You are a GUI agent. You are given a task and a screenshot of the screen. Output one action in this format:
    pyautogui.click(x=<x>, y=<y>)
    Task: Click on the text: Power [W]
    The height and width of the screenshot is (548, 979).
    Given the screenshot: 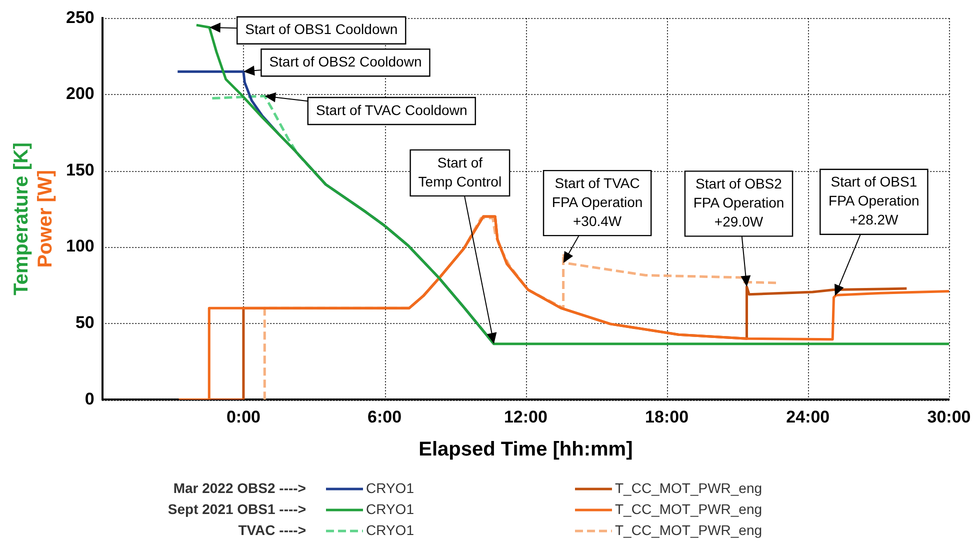 What is the action you would take?
    pyautogui.click(x=45, y=219)
    